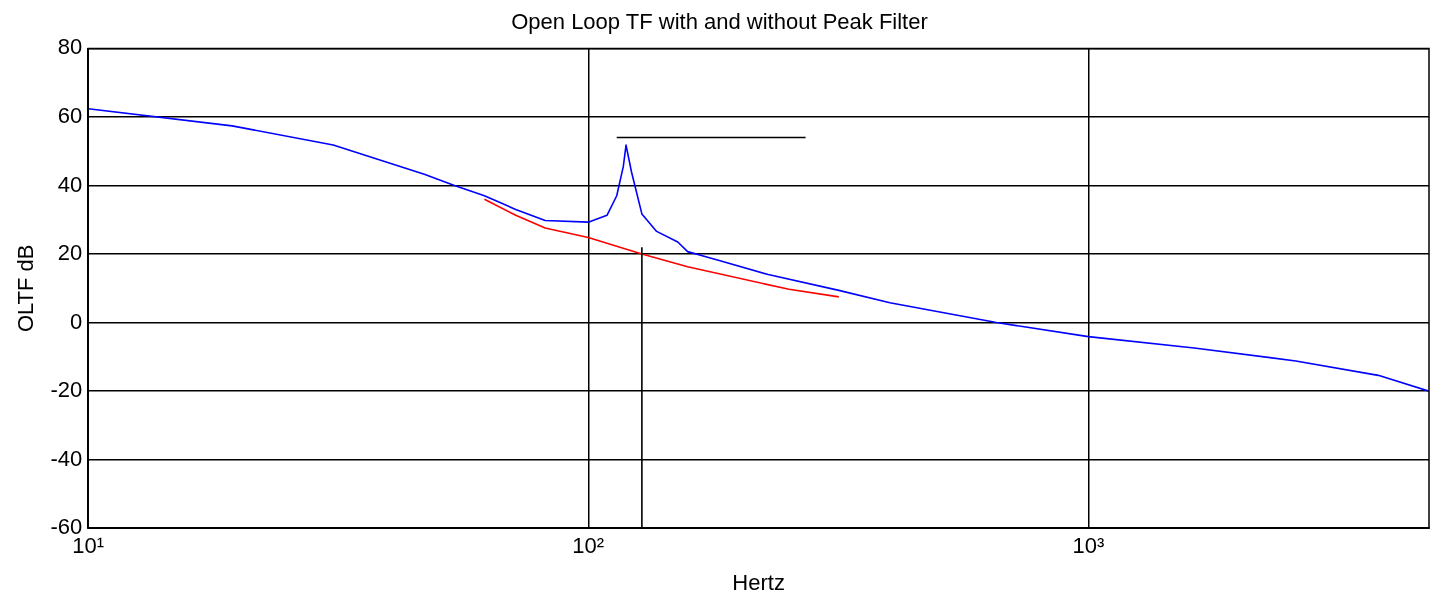 This screenshot has width=1431, height=605. What do you see at coordinates (1088, 546) in the screenshot?
I see `x-tick-label: 10³` at bounding box center [1088, 546].